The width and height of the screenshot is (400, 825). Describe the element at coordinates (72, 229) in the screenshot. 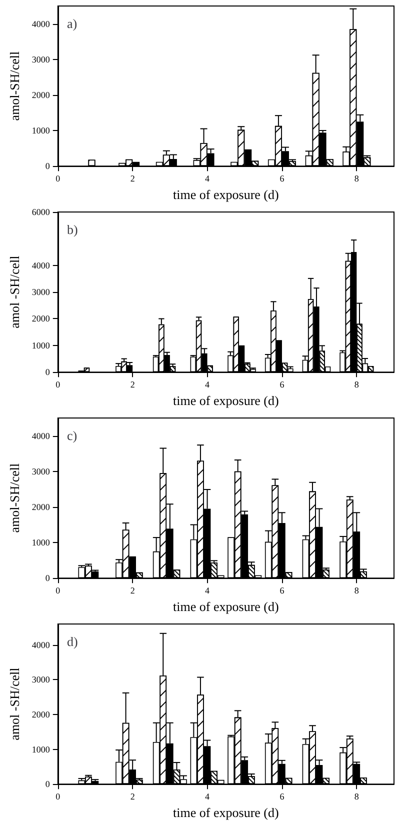

I see `text: b)` at that location.